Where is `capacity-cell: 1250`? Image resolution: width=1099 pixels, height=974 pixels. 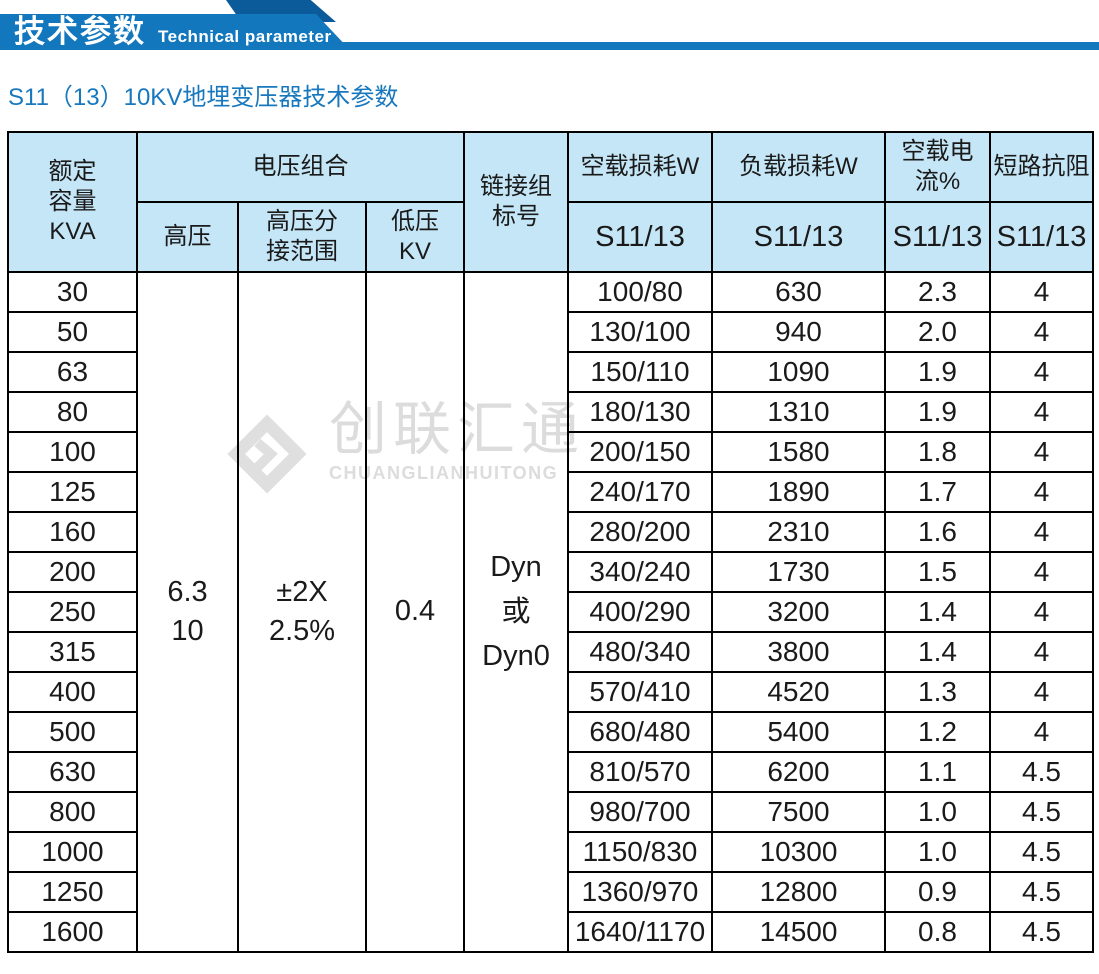 capacity-cell: 1250 is located at coordinates (72, 892).